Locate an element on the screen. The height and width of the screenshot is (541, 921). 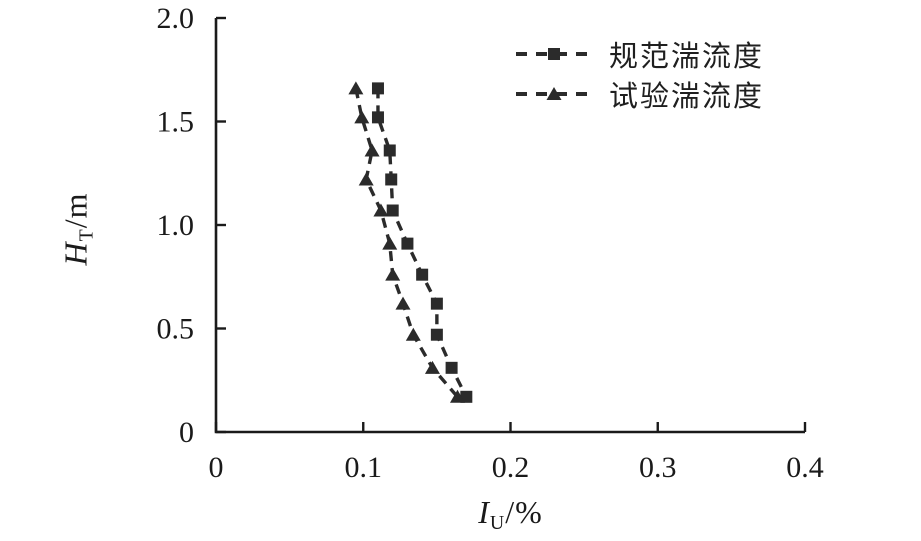
legend-sample-square is located at coordinates (554, 53).